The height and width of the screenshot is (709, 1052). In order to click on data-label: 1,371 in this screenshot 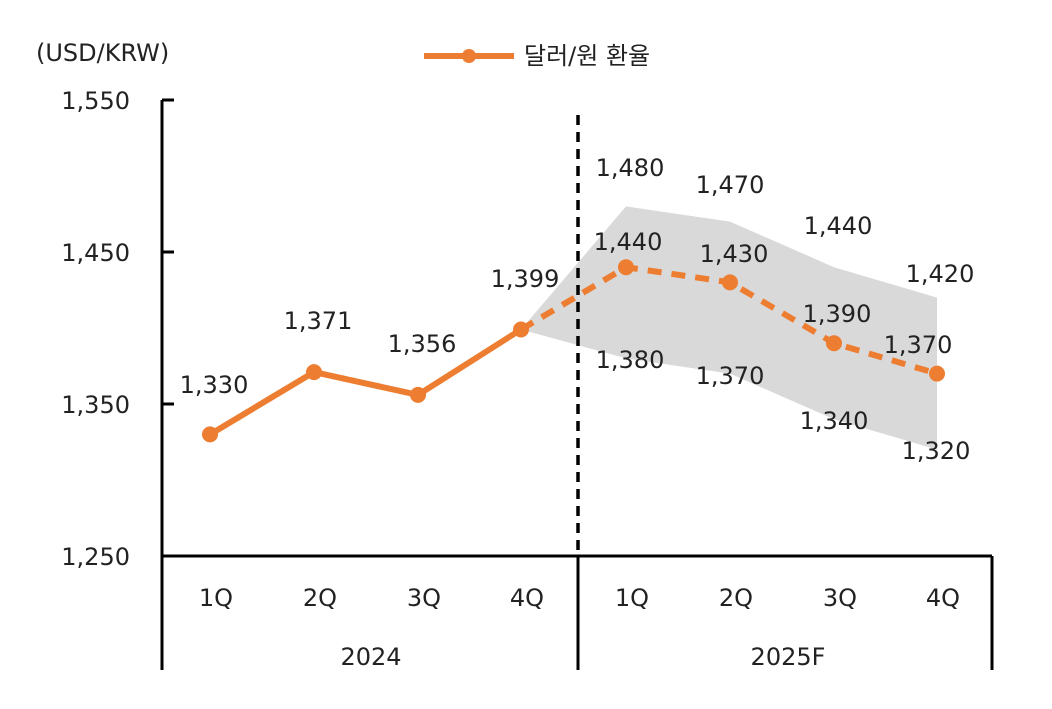, I will do `click(318, 321)`.